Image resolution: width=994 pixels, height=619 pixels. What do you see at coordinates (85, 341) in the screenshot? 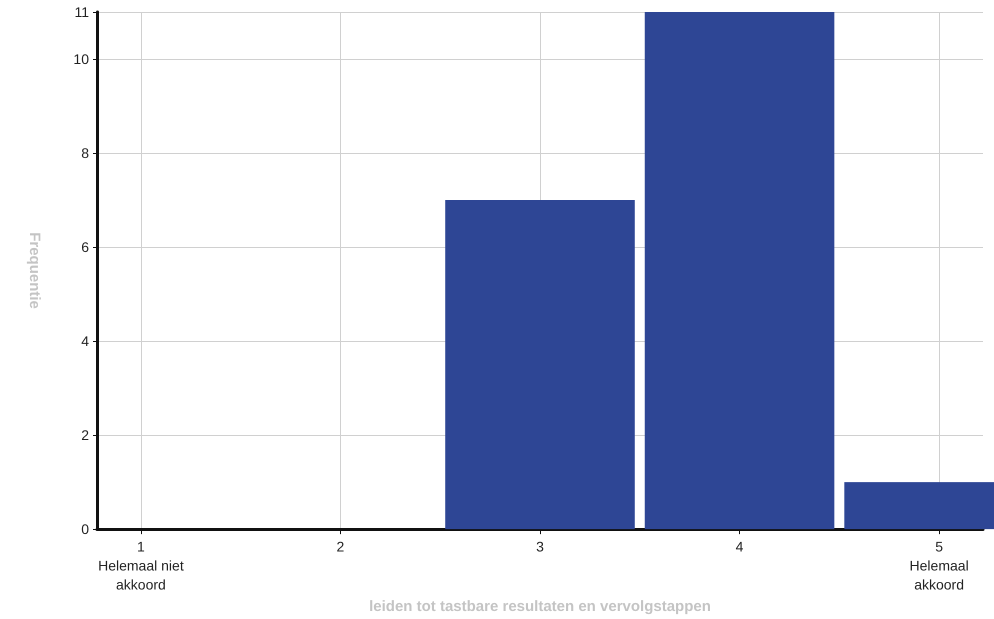
I see `y-tick-label: 4` at bounding box center [85, 341].